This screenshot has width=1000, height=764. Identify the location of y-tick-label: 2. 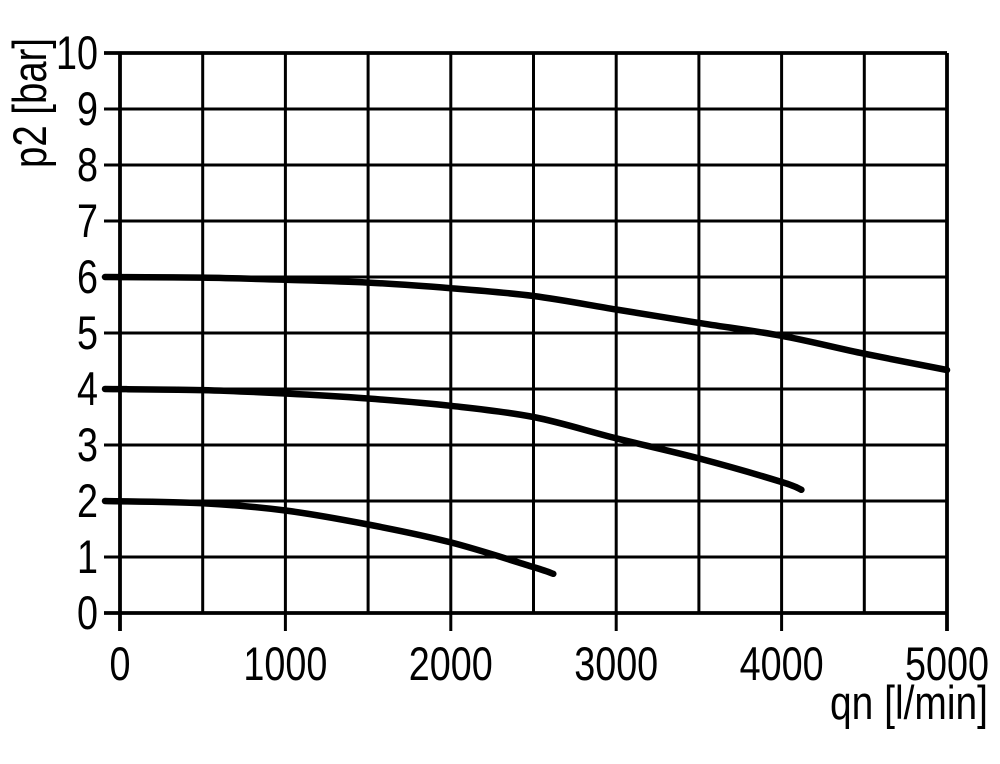
(87, 500).